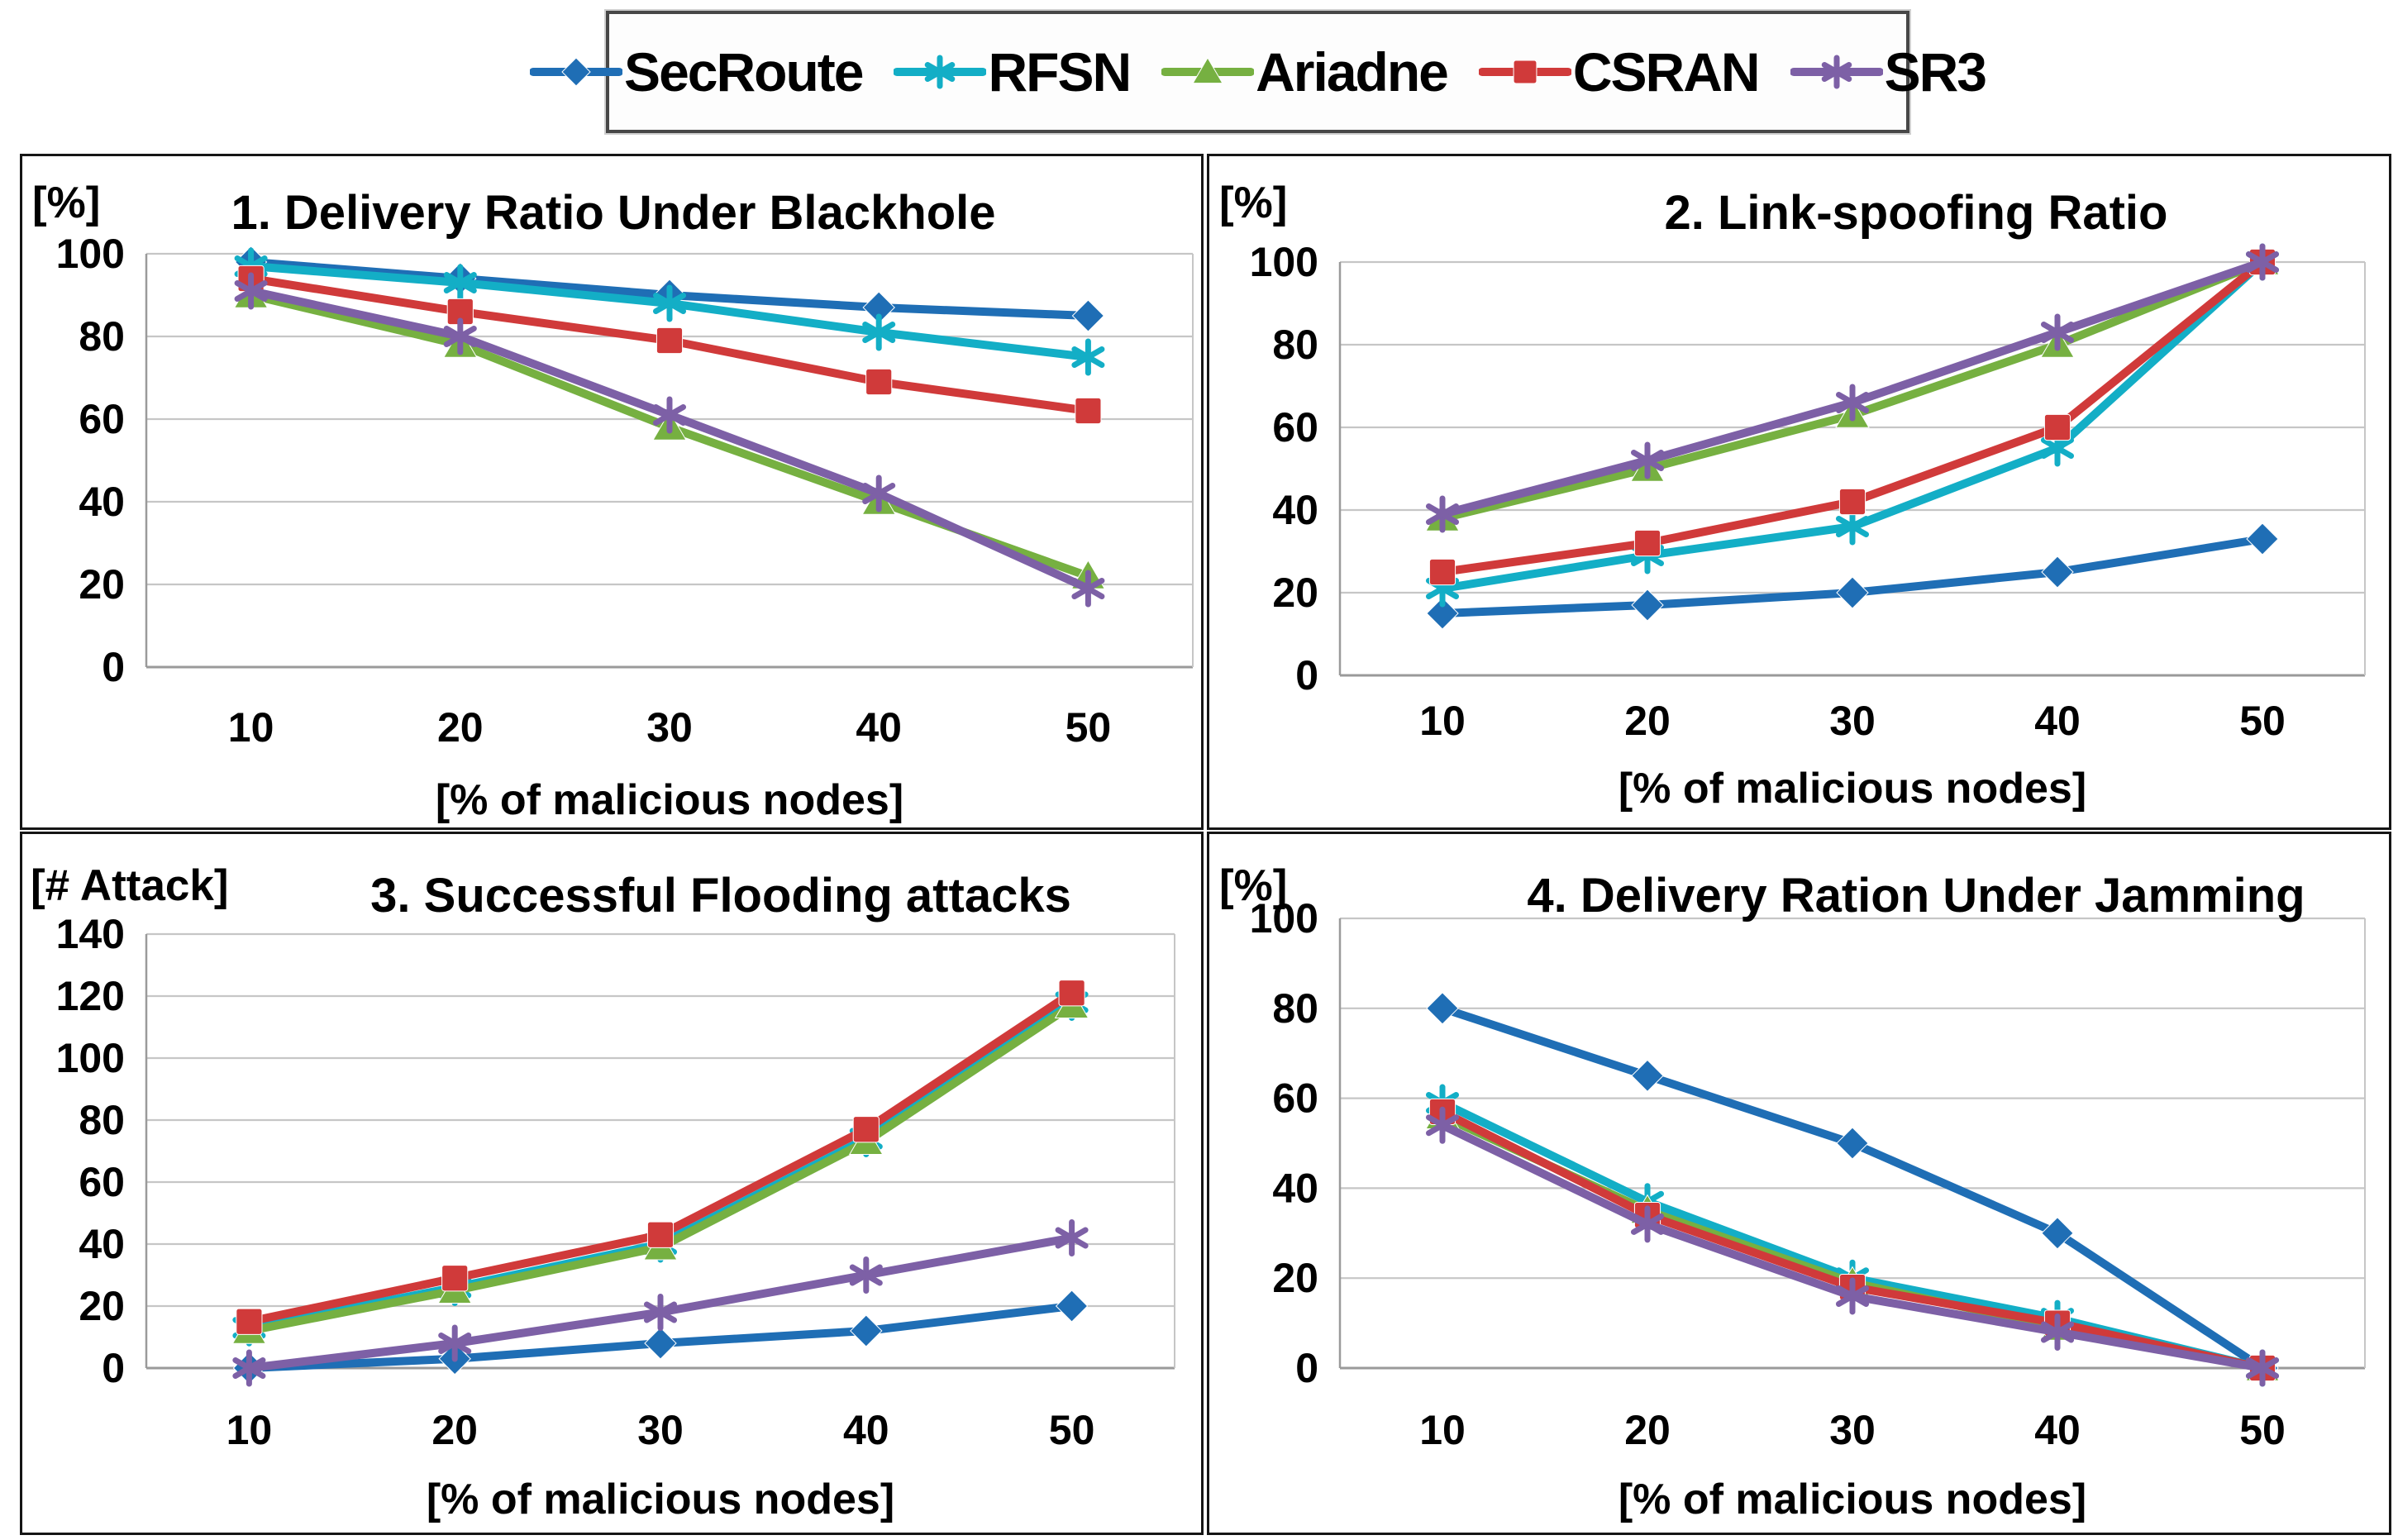  What do you see at coordinates (697, 72) in the screenshot?
I see `legend-item-secroute: SecRoute` at bounding box center [697, 72].